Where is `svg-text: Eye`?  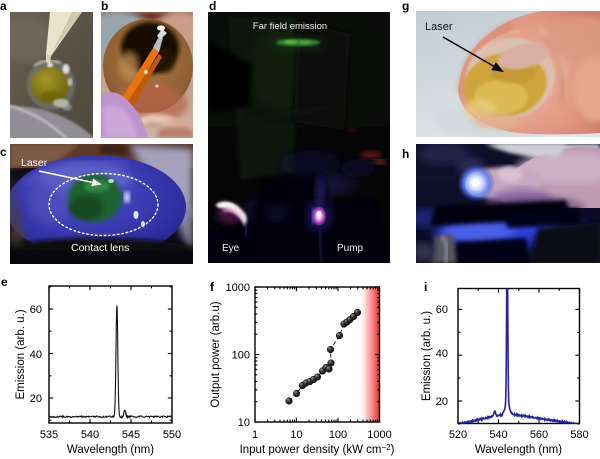
svg-text: Eye is located at coordinates (231, 248).